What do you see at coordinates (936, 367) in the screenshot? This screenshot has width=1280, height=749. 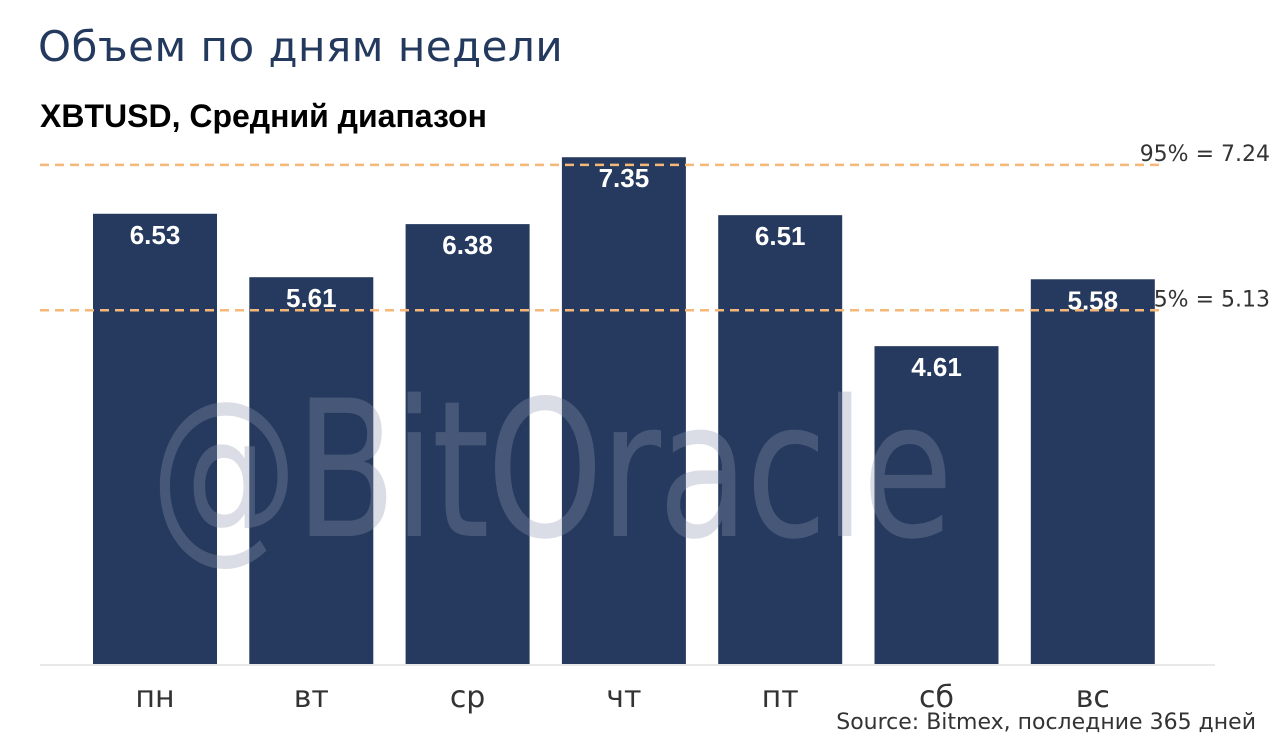 I see `data-label-сб: 4.61` at bounding box center [936, 367].